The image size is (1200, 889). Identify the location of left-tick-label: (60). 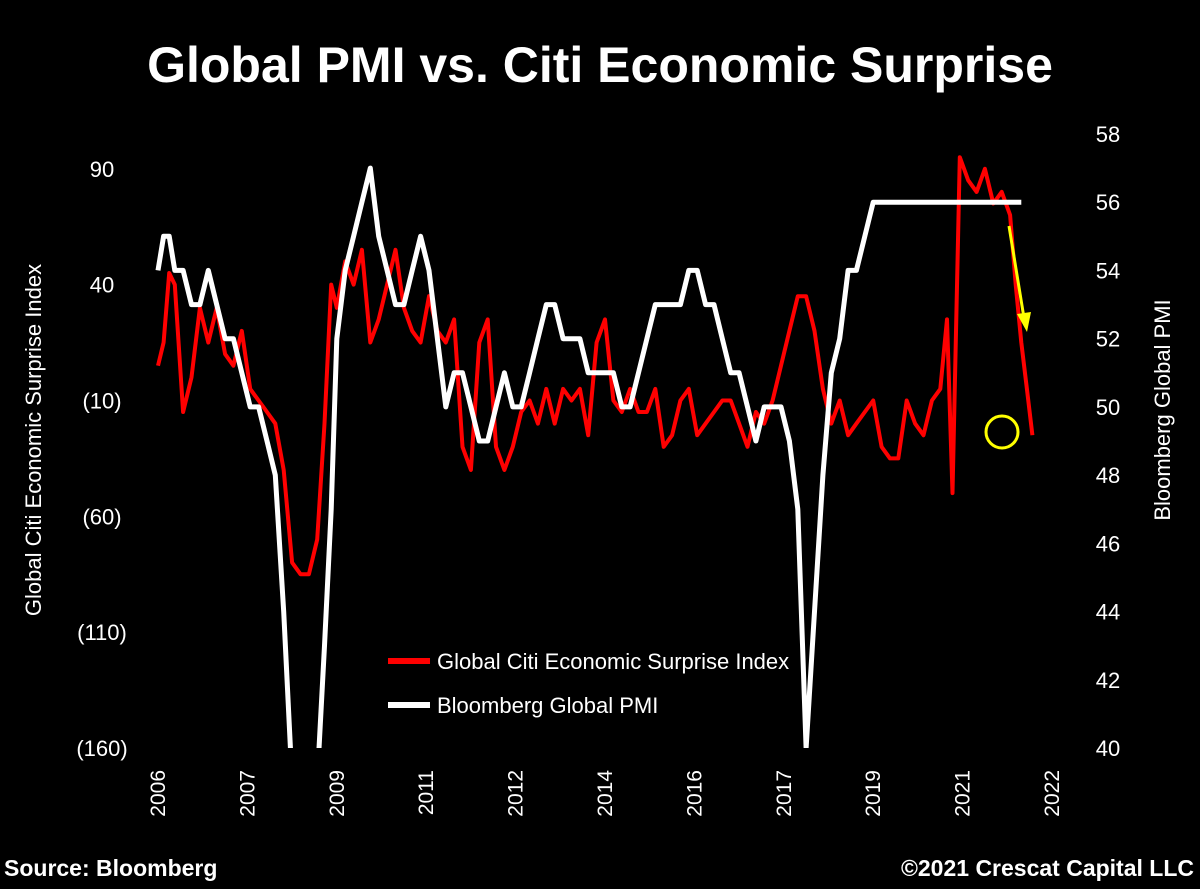
(101, 516).